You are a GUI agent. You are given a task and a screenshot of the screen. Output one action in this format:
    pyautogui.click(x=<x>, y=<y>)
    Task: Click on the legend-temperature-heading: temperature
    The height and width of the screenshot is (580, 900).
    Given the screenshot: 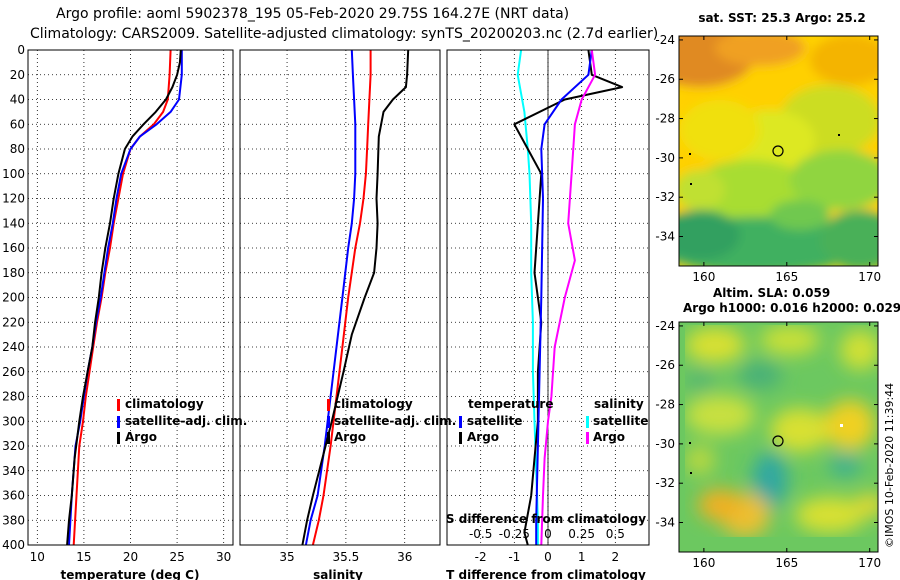 What is the action you would take?
    pyautogui.click(x=510, y=404)
    